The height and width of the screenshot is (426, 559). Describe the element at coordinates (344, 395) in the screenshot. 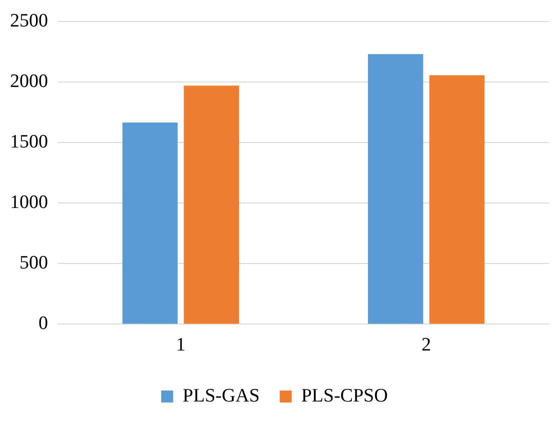

I see `legend-label: PLS-CPSO` at that location.